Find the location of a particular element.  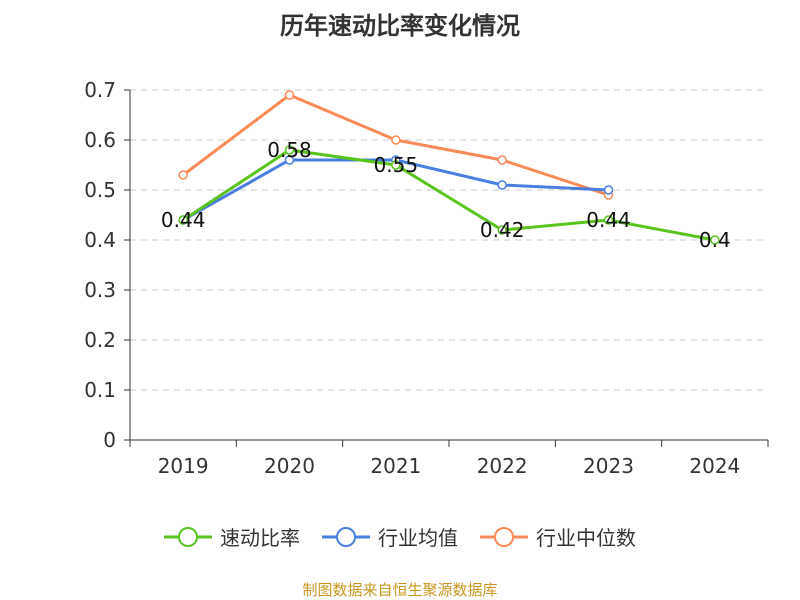

x-tick-label: 2021 is located at coordinates (395, 466).